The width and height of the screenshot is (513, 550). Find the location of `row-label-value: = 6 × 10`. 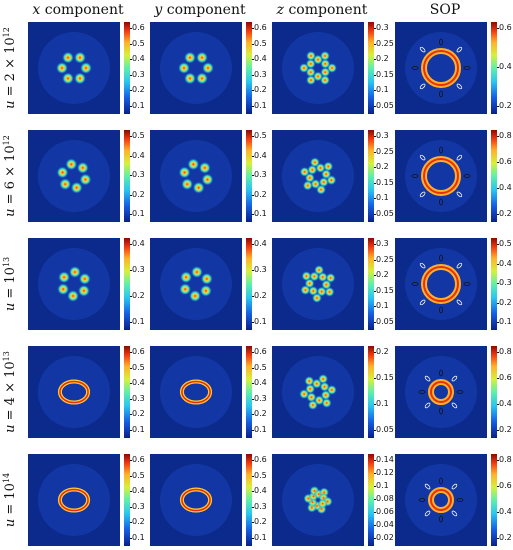

row-label-value: = 6 × 10 is located at coordinates (11, 177).